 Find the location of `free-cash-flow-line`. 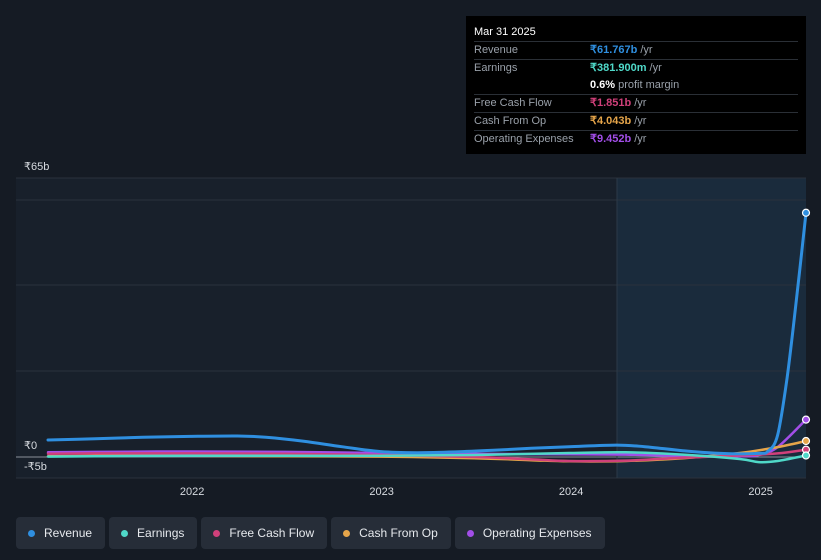

free-cash-flow-line is located at coordinates (427, 455).